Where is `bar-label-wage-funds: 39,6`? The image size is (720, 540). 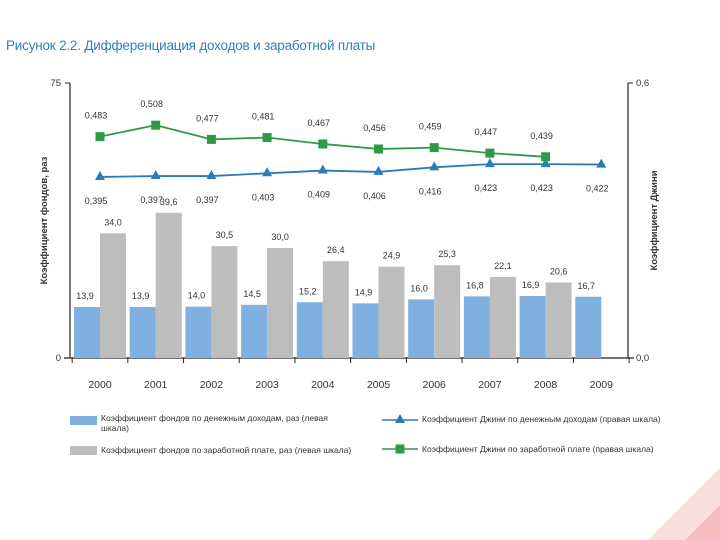
bar-label-wage-funds: 39,6 is located at coordinates (169, 202).